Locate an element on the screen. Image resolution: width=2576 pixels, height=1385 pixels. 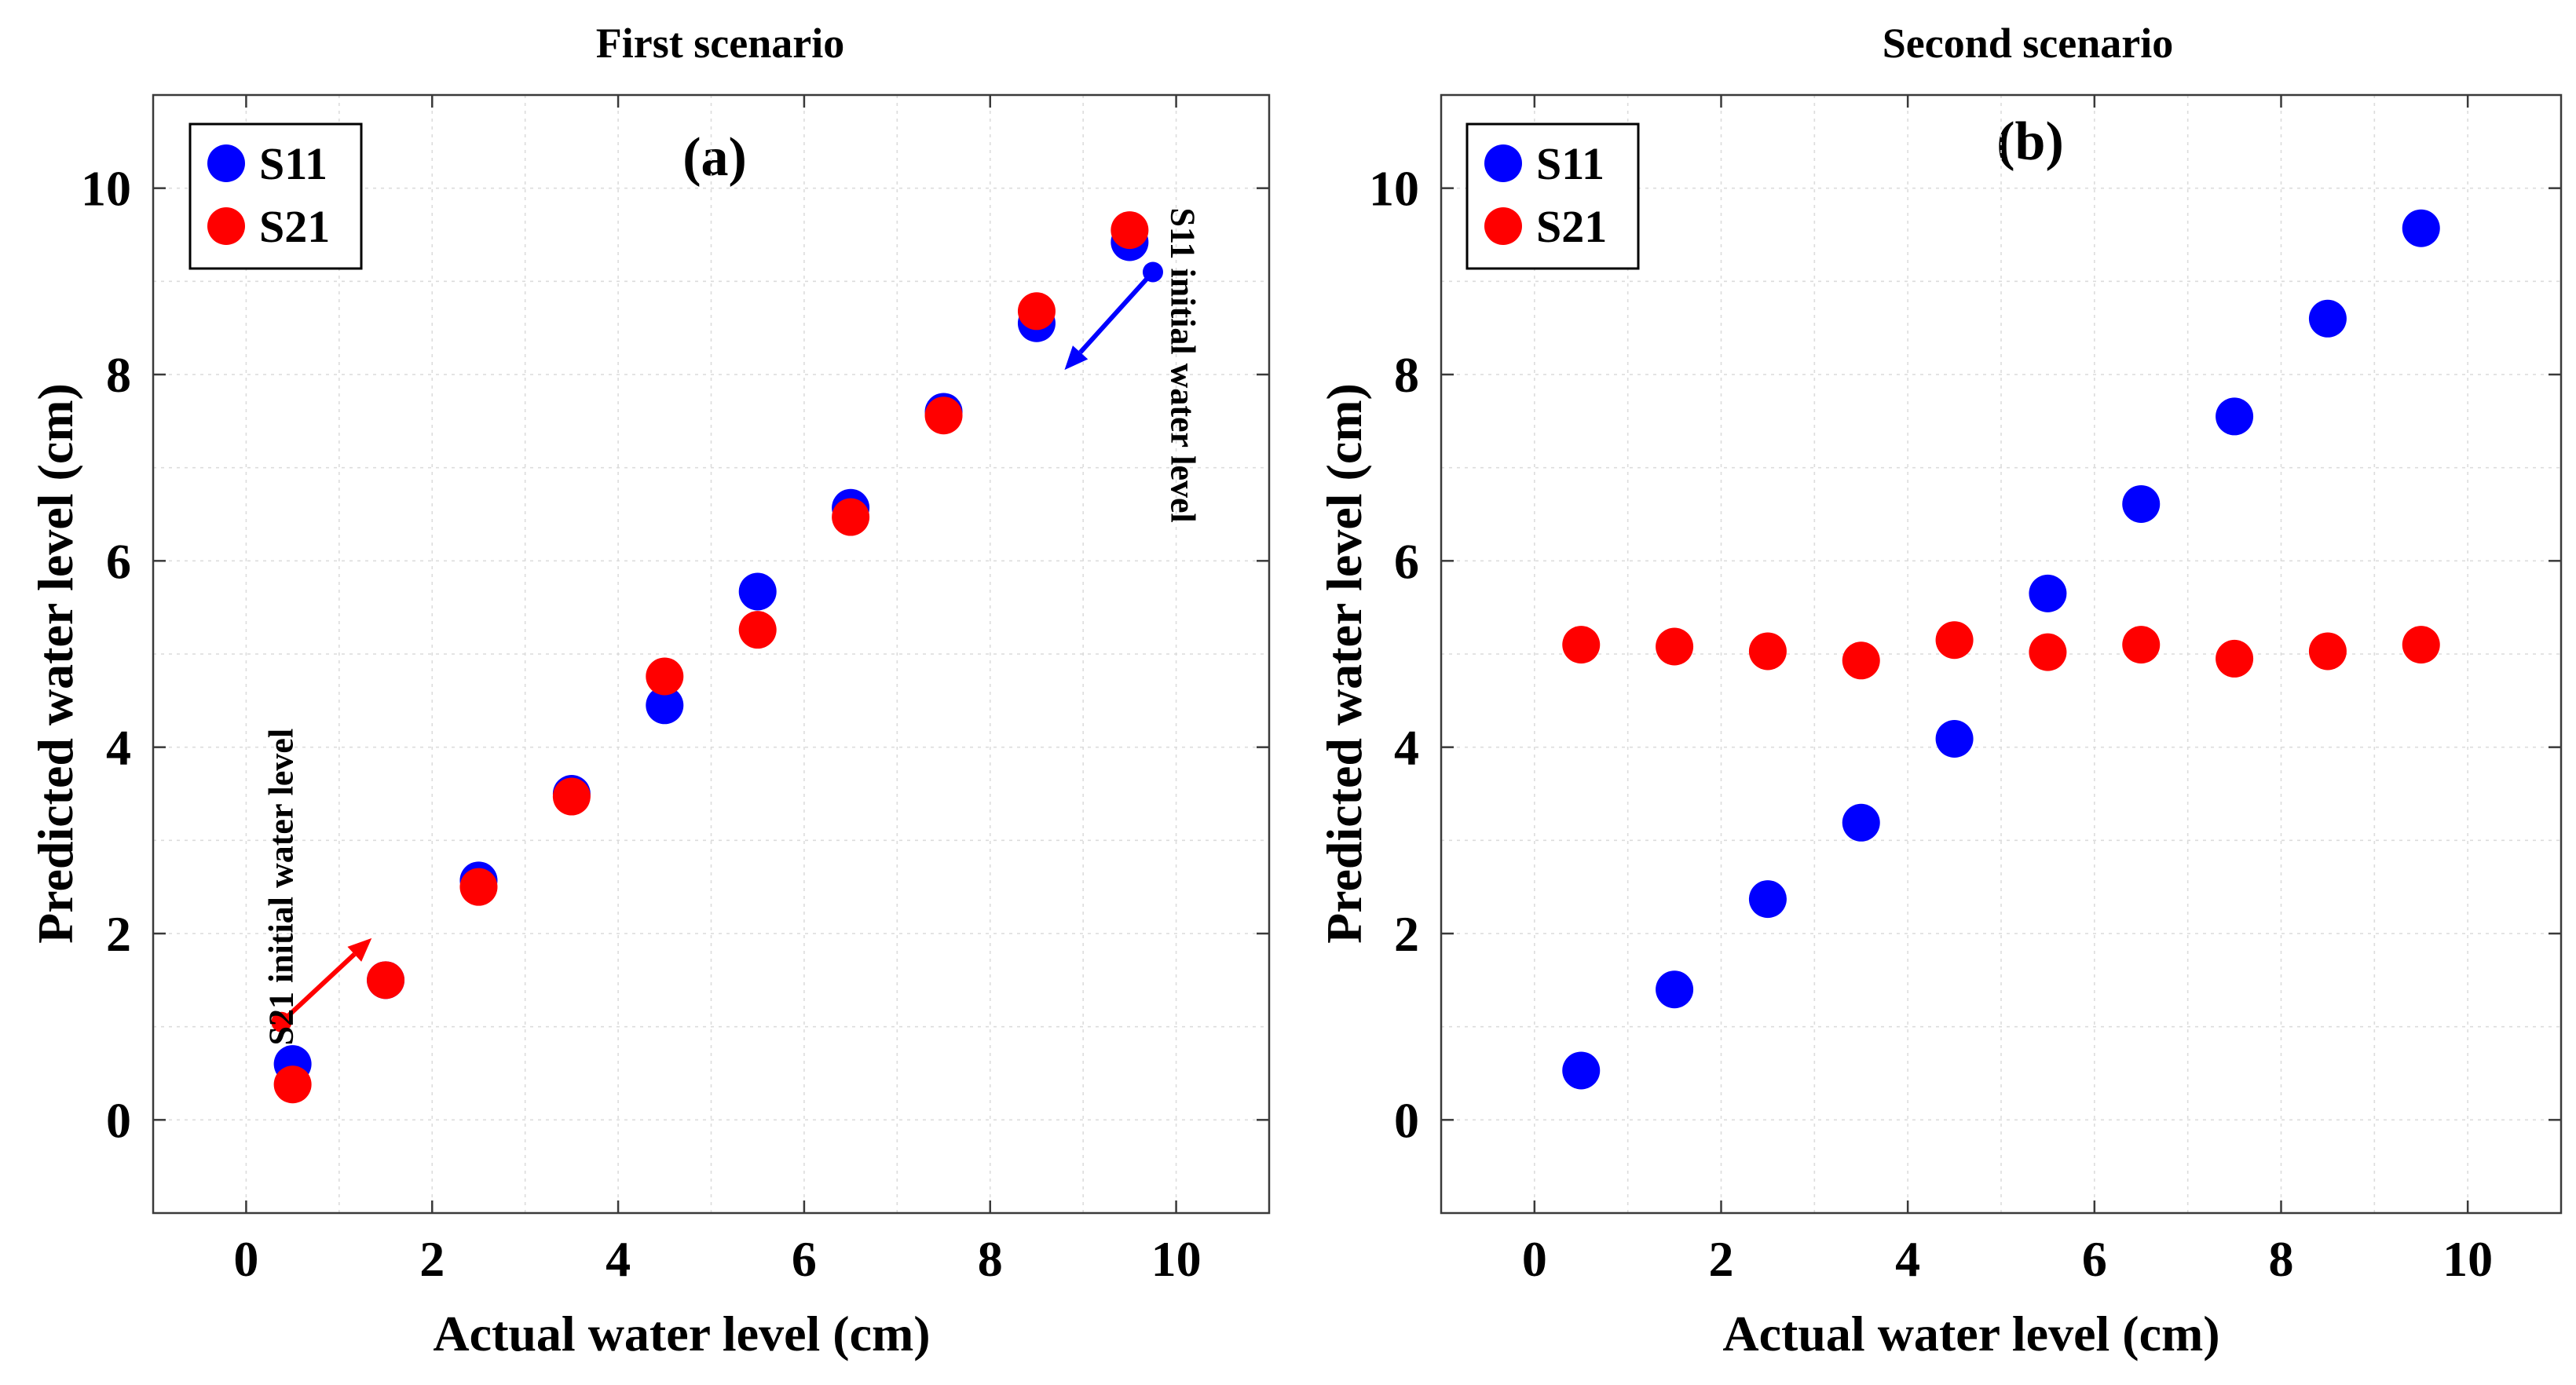
legend-b: S11 S21 is located at coordinates (1553, 196).